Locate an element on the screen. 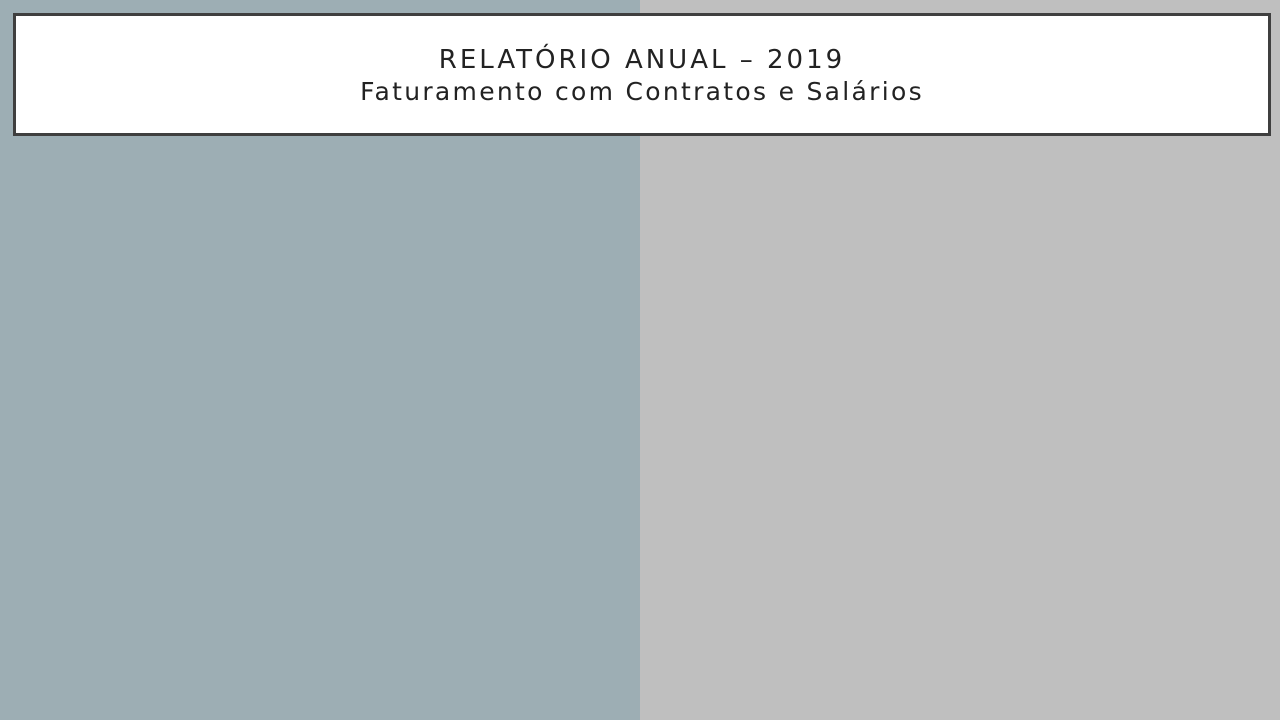 This screenshot has height=720, width=1280. slide-subtitle: Faturamento com Contratos e Salários is located at coordinates (642, 91).